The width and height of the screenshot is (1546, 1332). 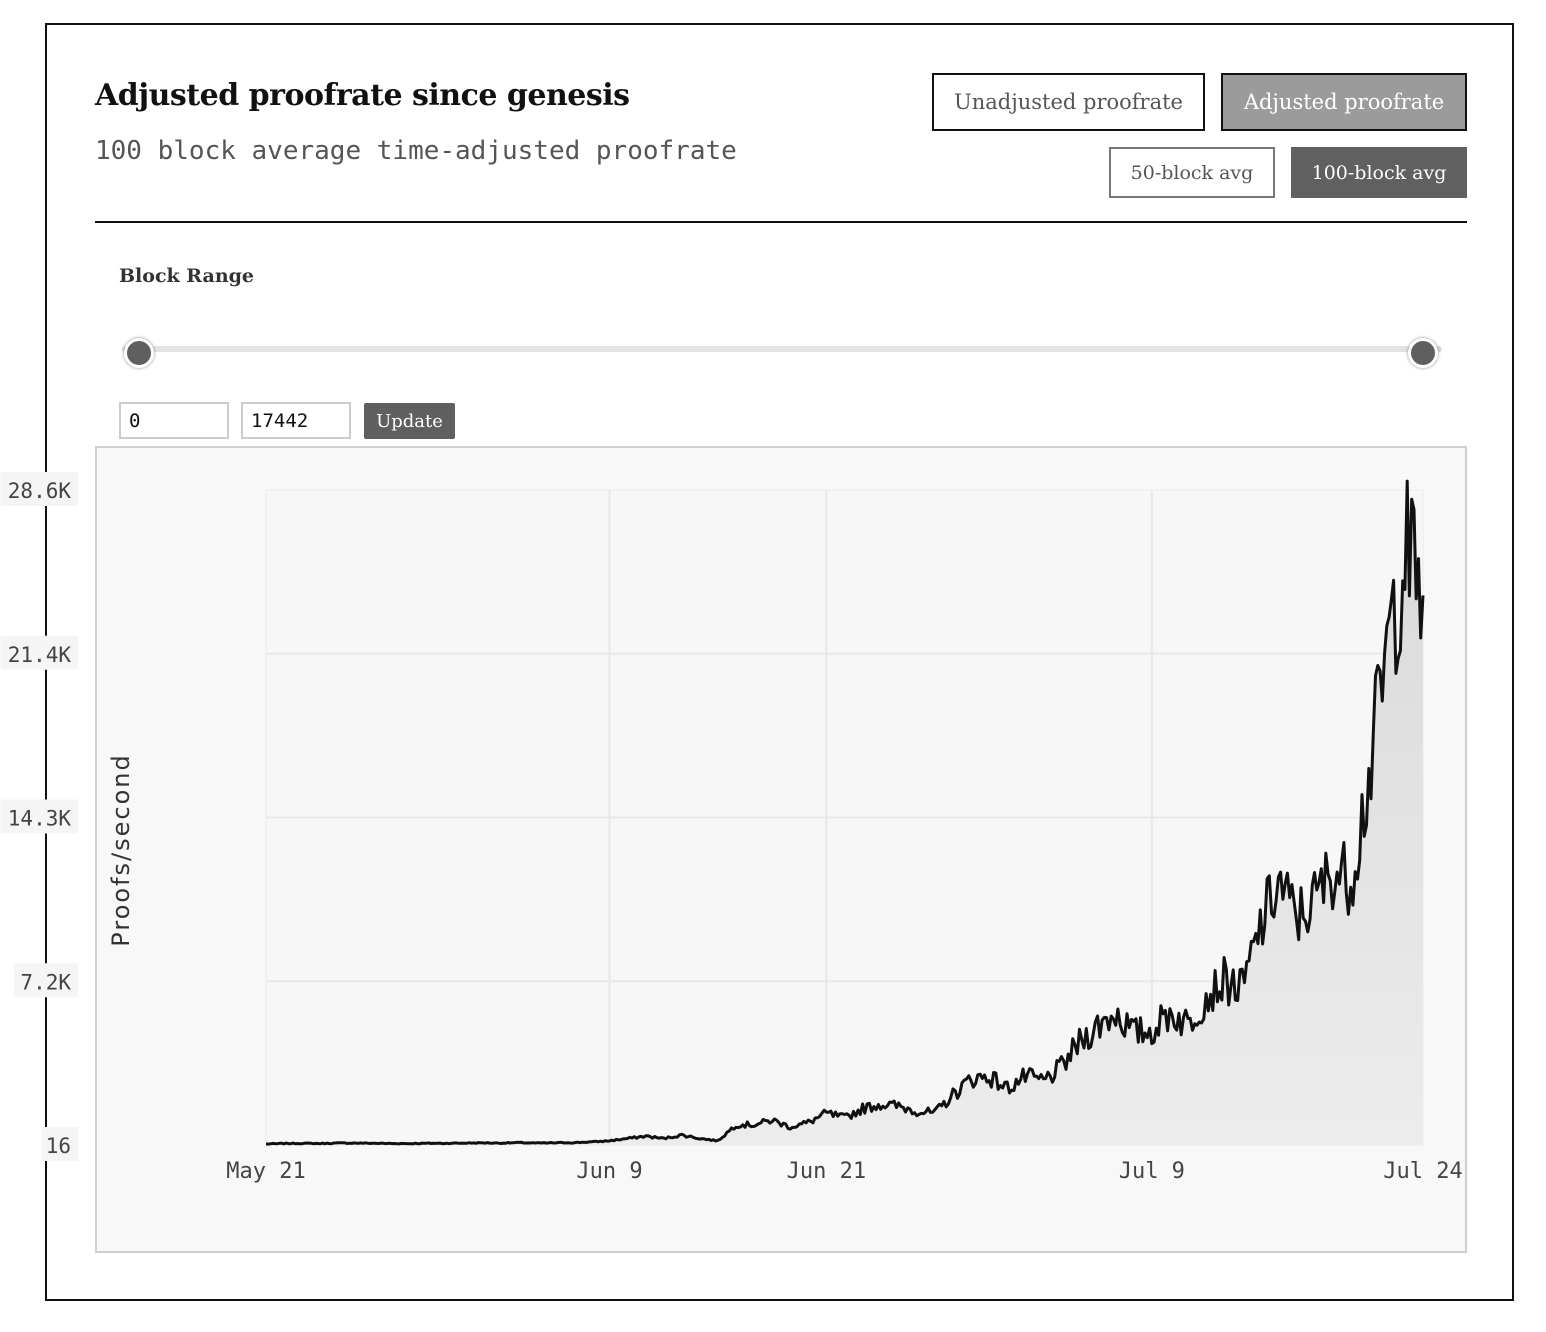 I want to click on y-tick-label: 28.6K, so click(x=40, y=491).